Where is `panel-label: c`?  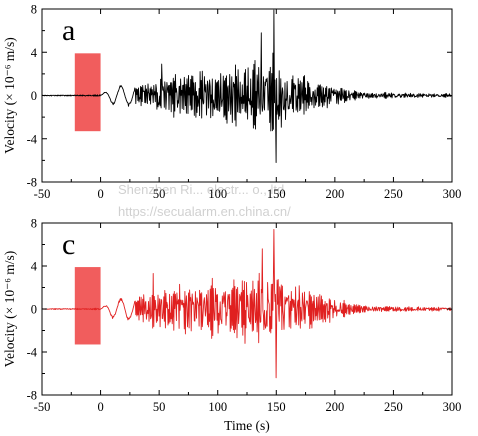 panel-label: c is located at coordinates (68, 244).